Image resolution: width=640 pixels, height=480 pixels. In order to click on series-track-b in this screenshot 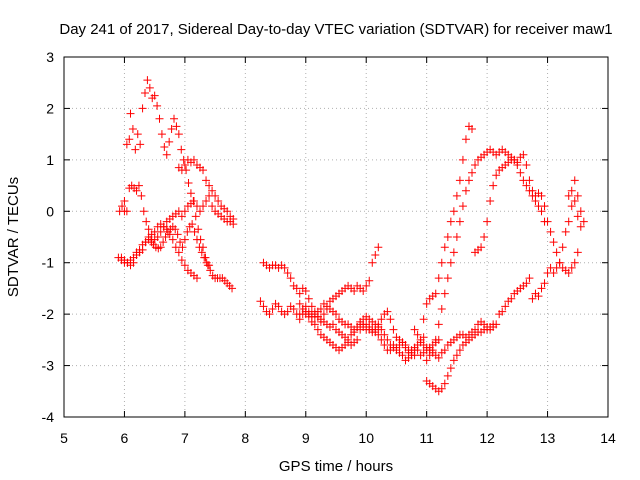, I will do `click(167, 225)`.